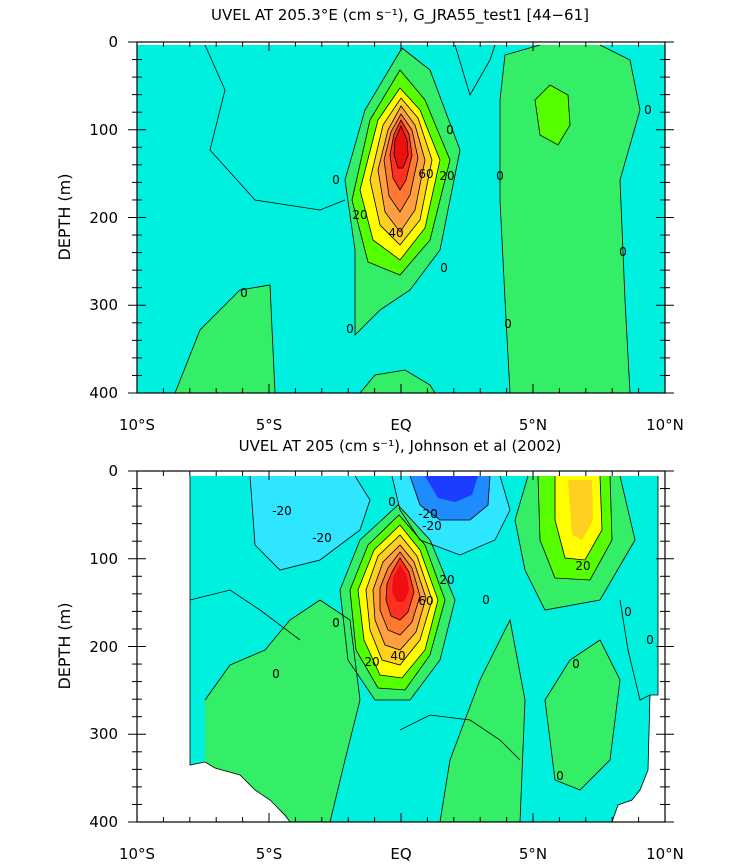  Describe the element at coordinates (665, 854) in the screenshot. I see `bottom-x-tick-label: 10°N` at that location.